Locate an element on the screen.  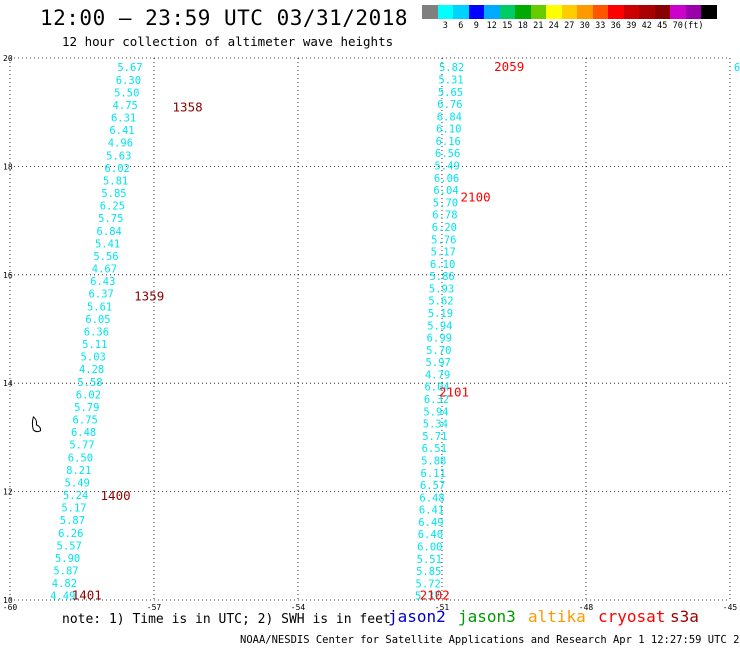
wave-height-value: 5.86 is located at coordinates (441, 277).